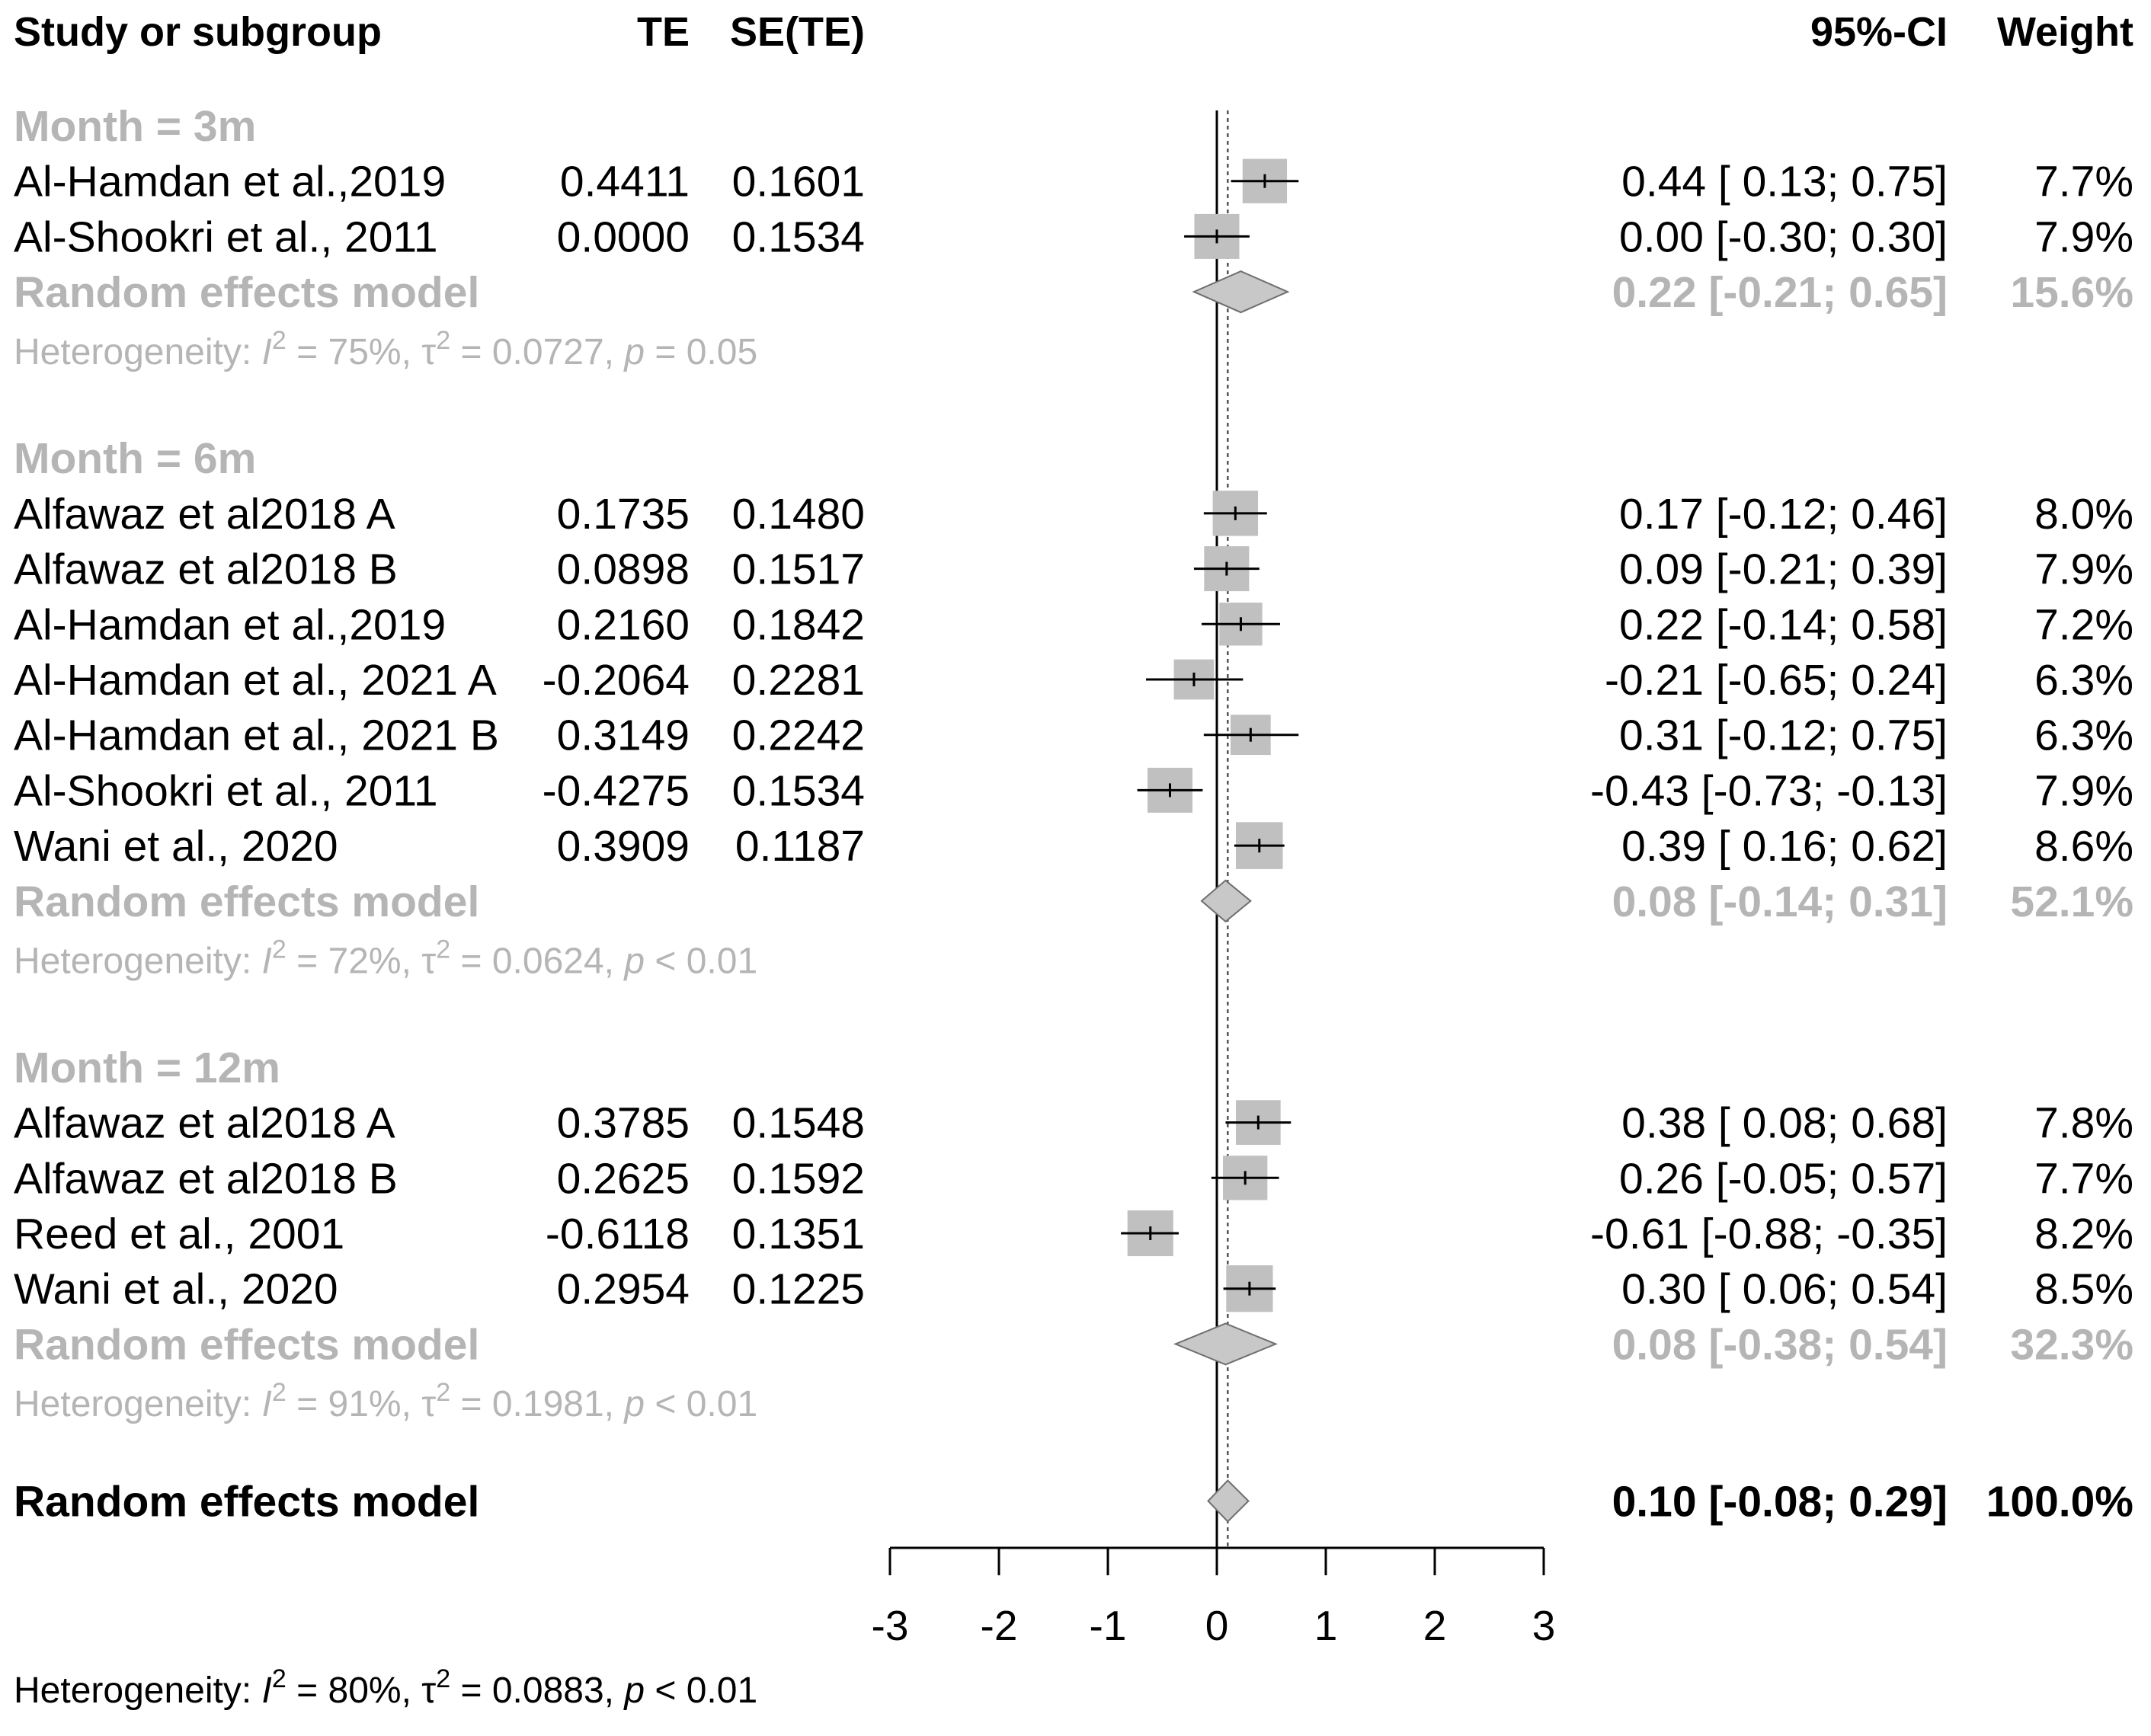 The width and height of the screenshot is (2151, 1736). Describe the element at coordinates (1780, 902) in the screenshot. I see `subgroup-summary-ci: 0.08 [-0.14; 0.31]` at that location.